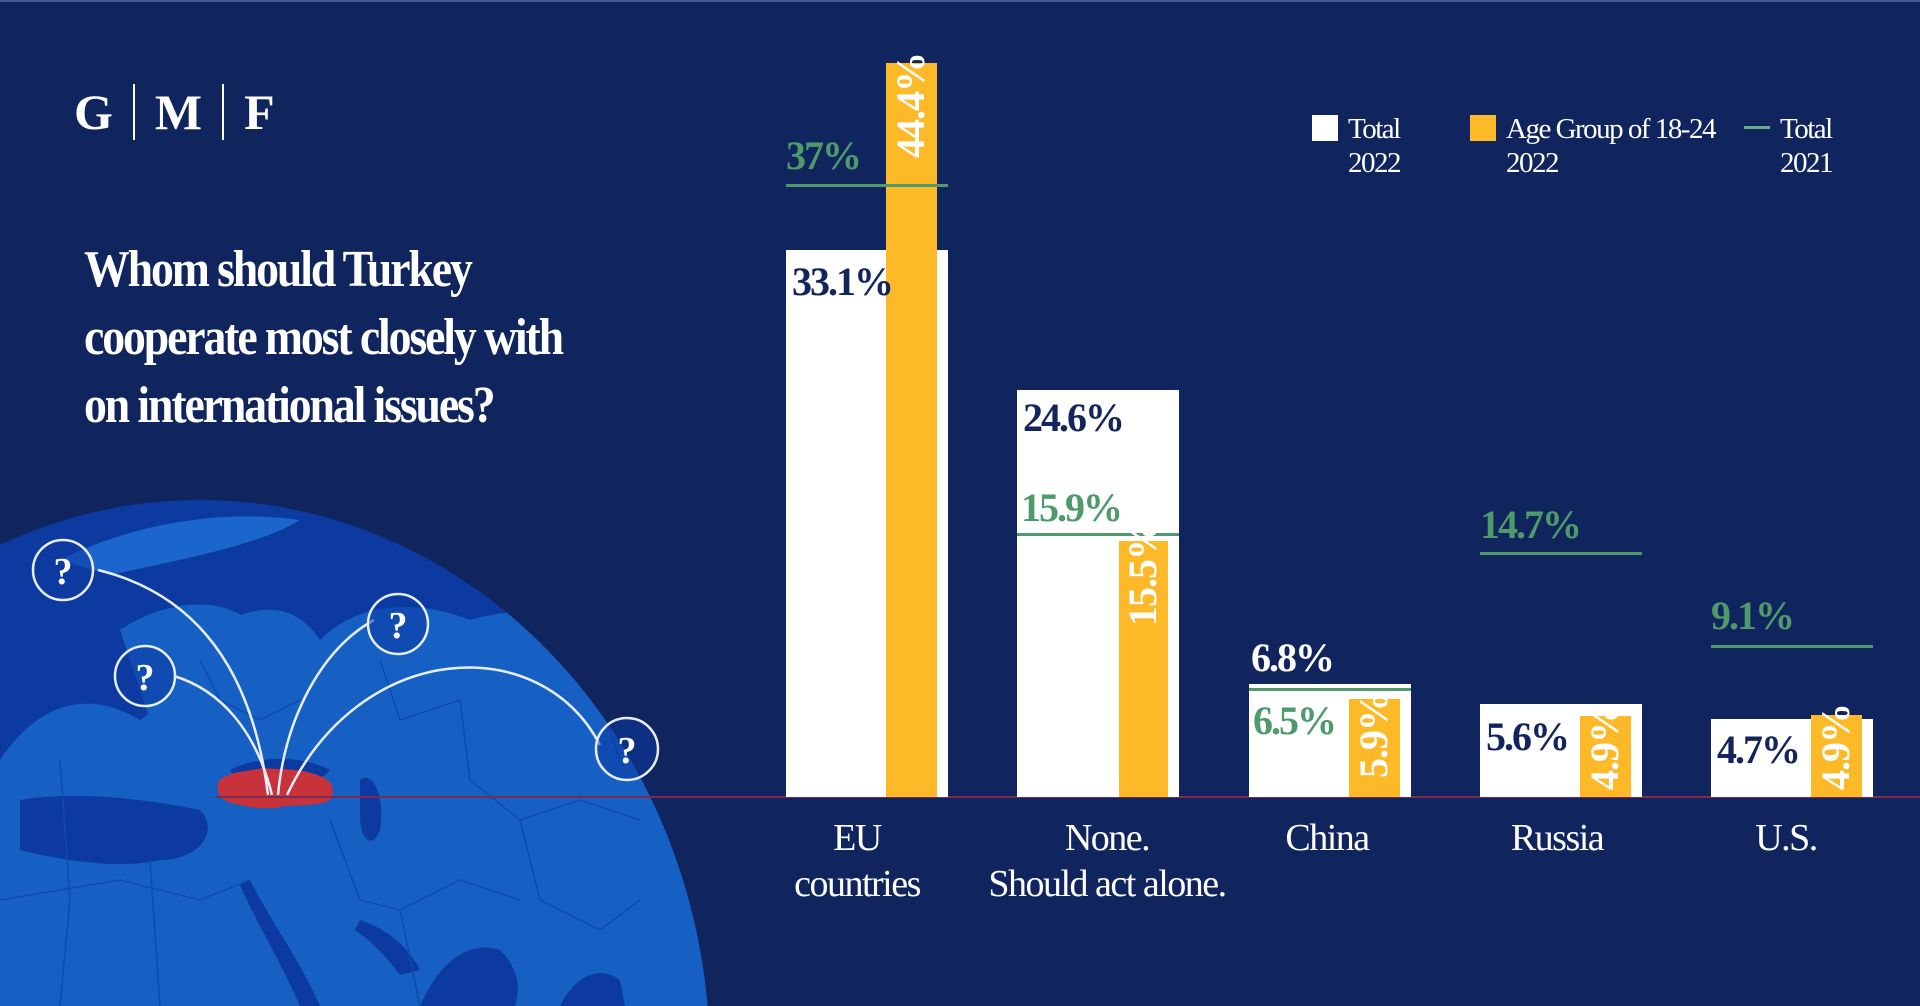 This screenshot has height=1006, width=1920. I want to click on category-label-none: None. Should act alone., so click(1107, 861).